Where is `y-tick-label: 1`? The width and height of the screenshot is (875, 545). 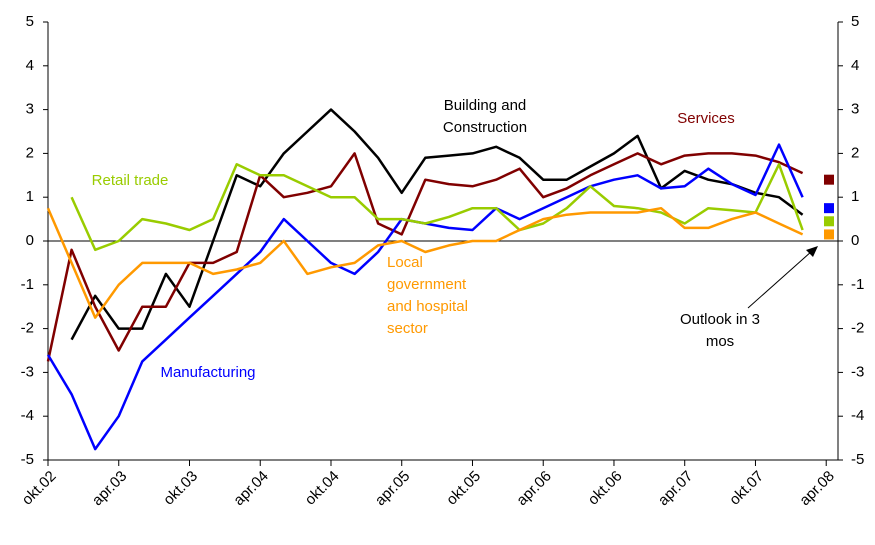 y-tick-label: 1 is located at coordinates (30, 196).